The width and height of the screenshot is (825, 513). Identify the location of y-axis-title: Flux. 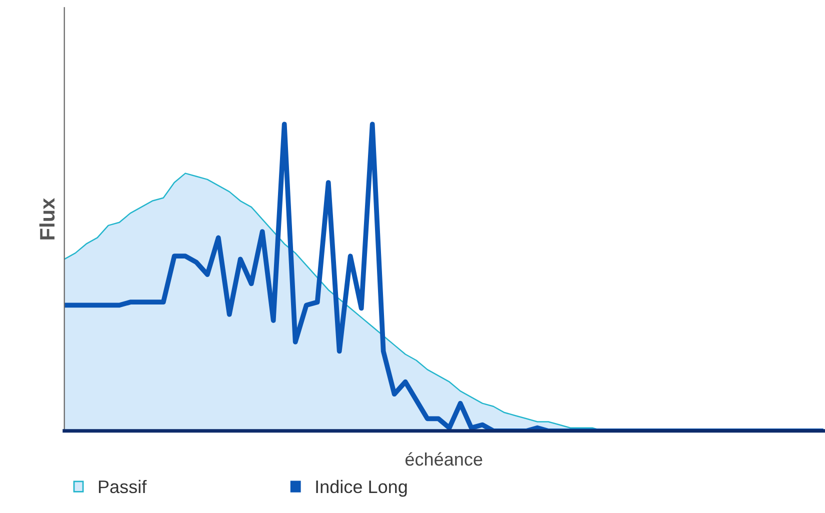
(47, 219).